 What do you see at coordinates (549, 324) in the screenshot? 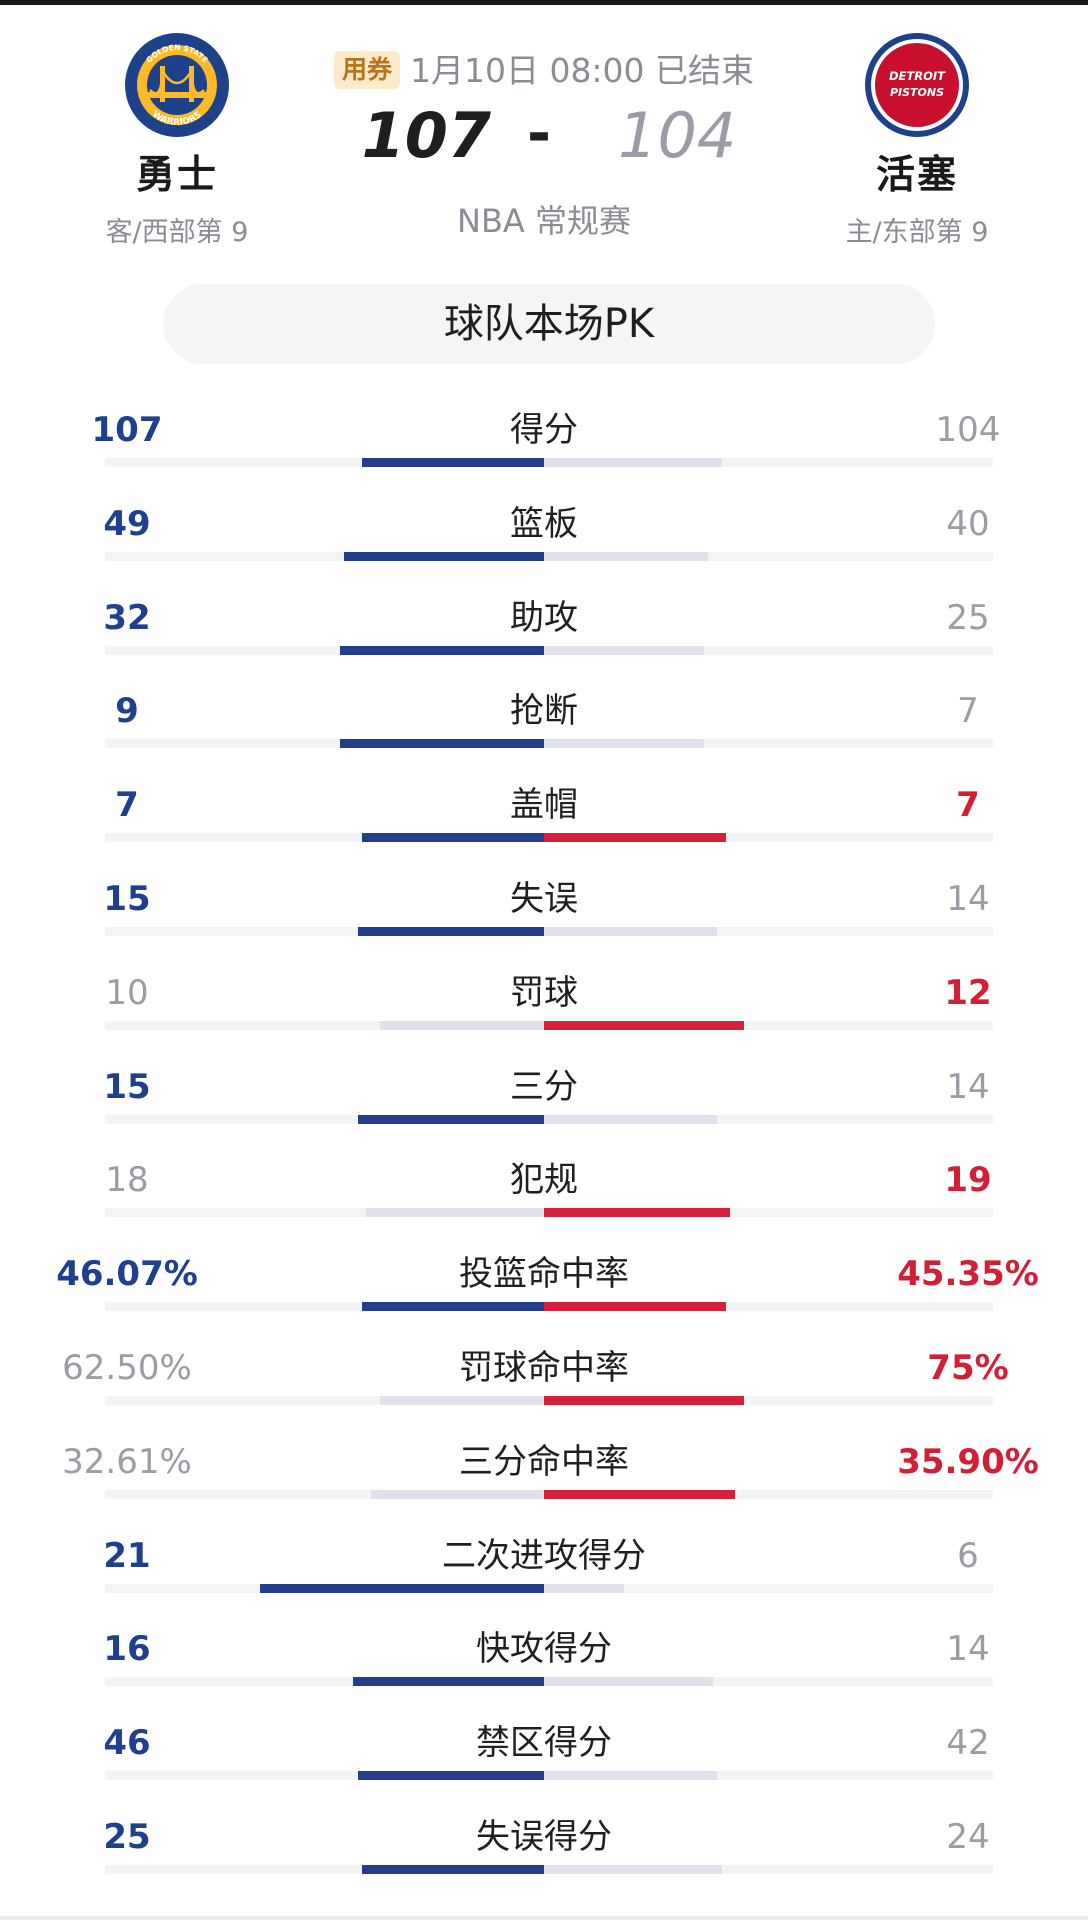
I see `team-pk-header: 球队本场PK` at bounding box center [549, 324].